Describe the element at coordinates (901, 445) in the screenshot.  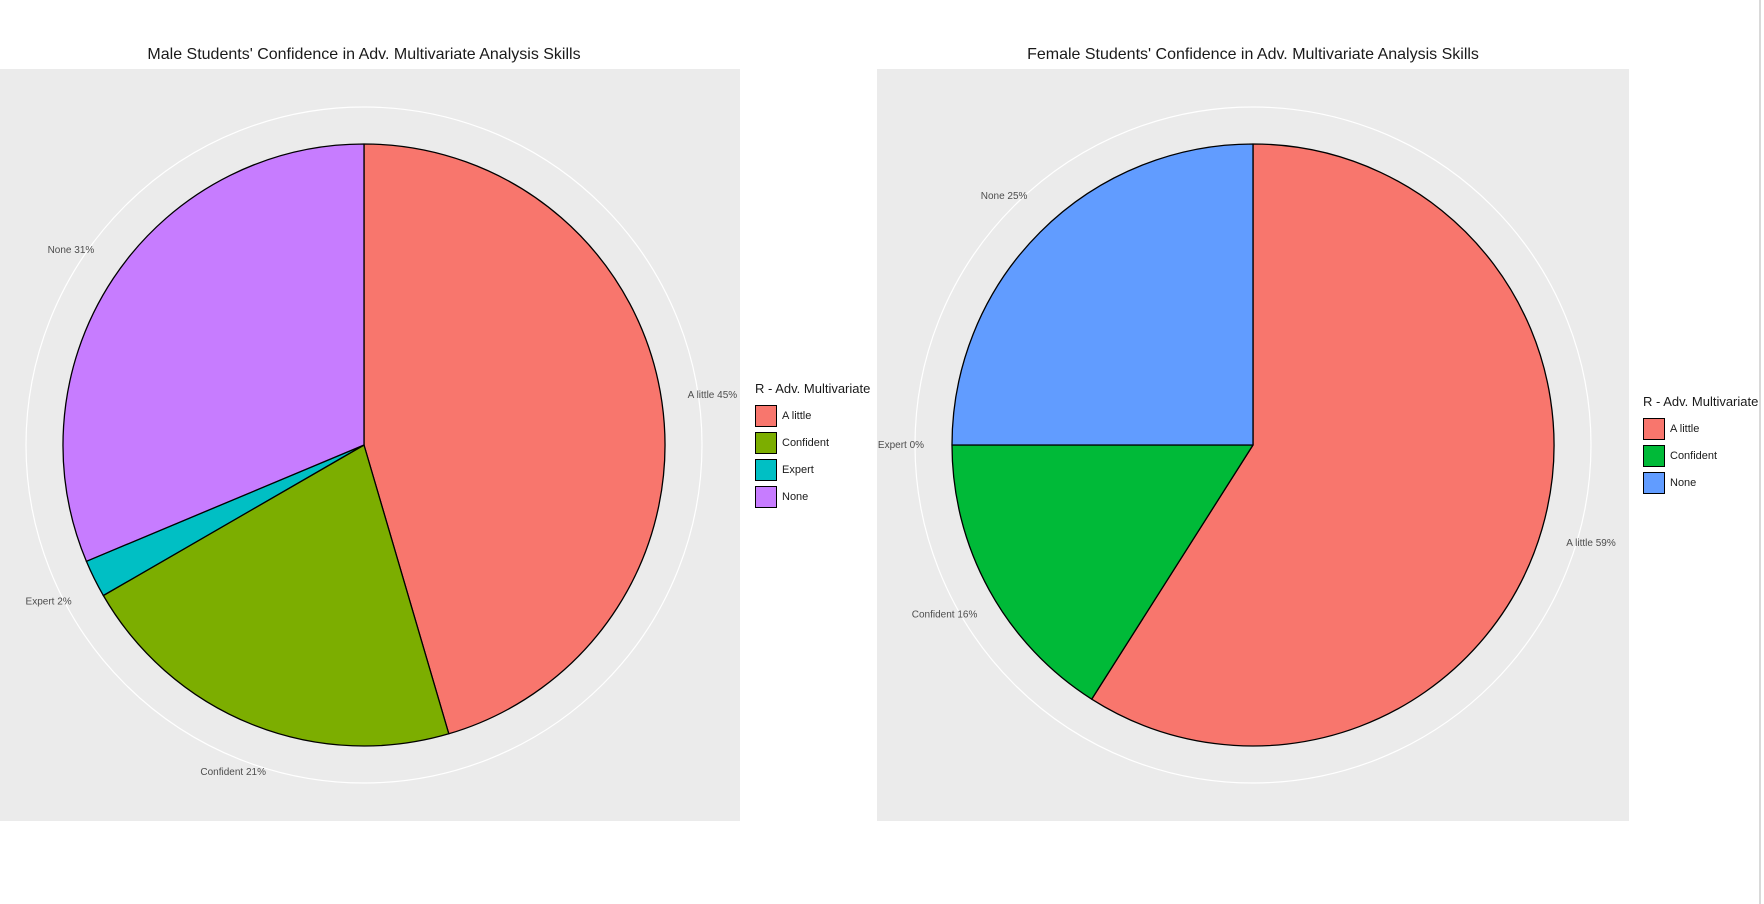
I see `slice-label: Expert 0%` at that location.